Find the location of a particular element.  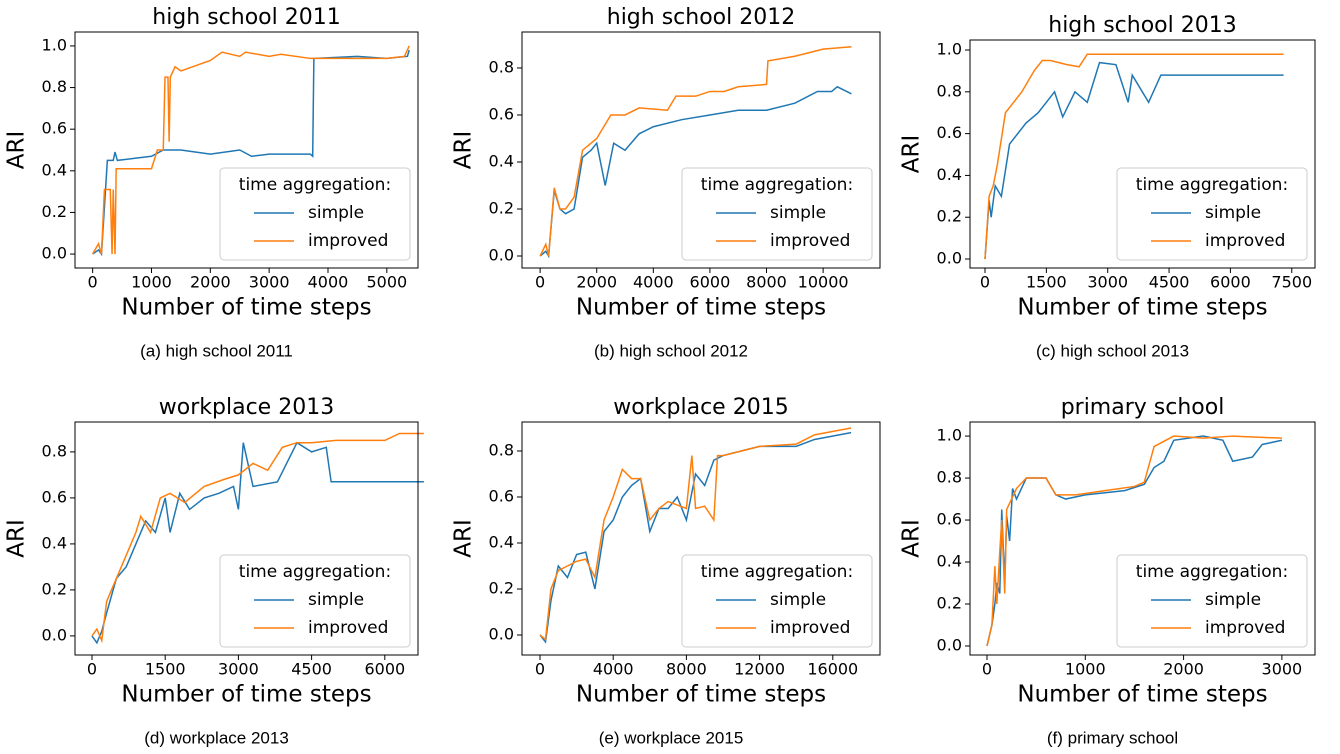

caption: (f) primary school is located at coordinates (1112, 737).